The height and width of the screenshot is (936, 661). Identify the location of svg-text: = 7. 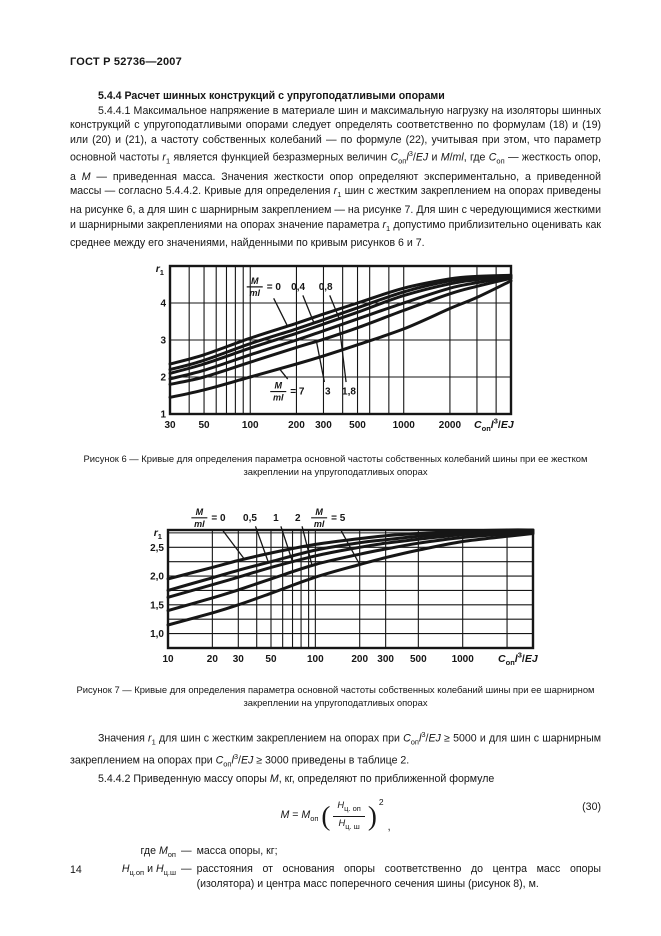
(297, 391).